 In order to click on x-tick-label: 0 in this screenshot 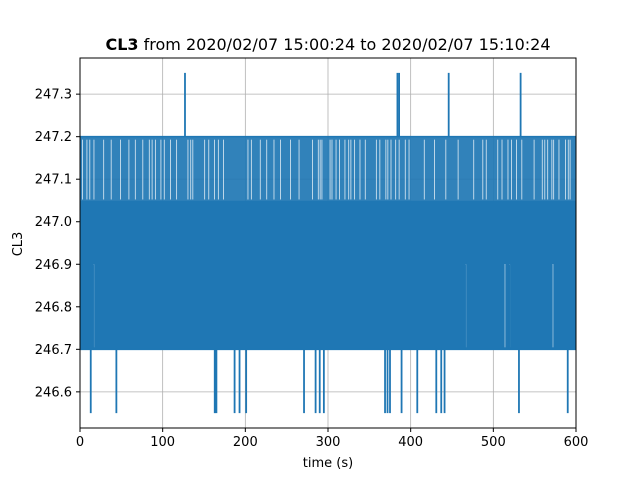, I will do `click(80, 442)`.